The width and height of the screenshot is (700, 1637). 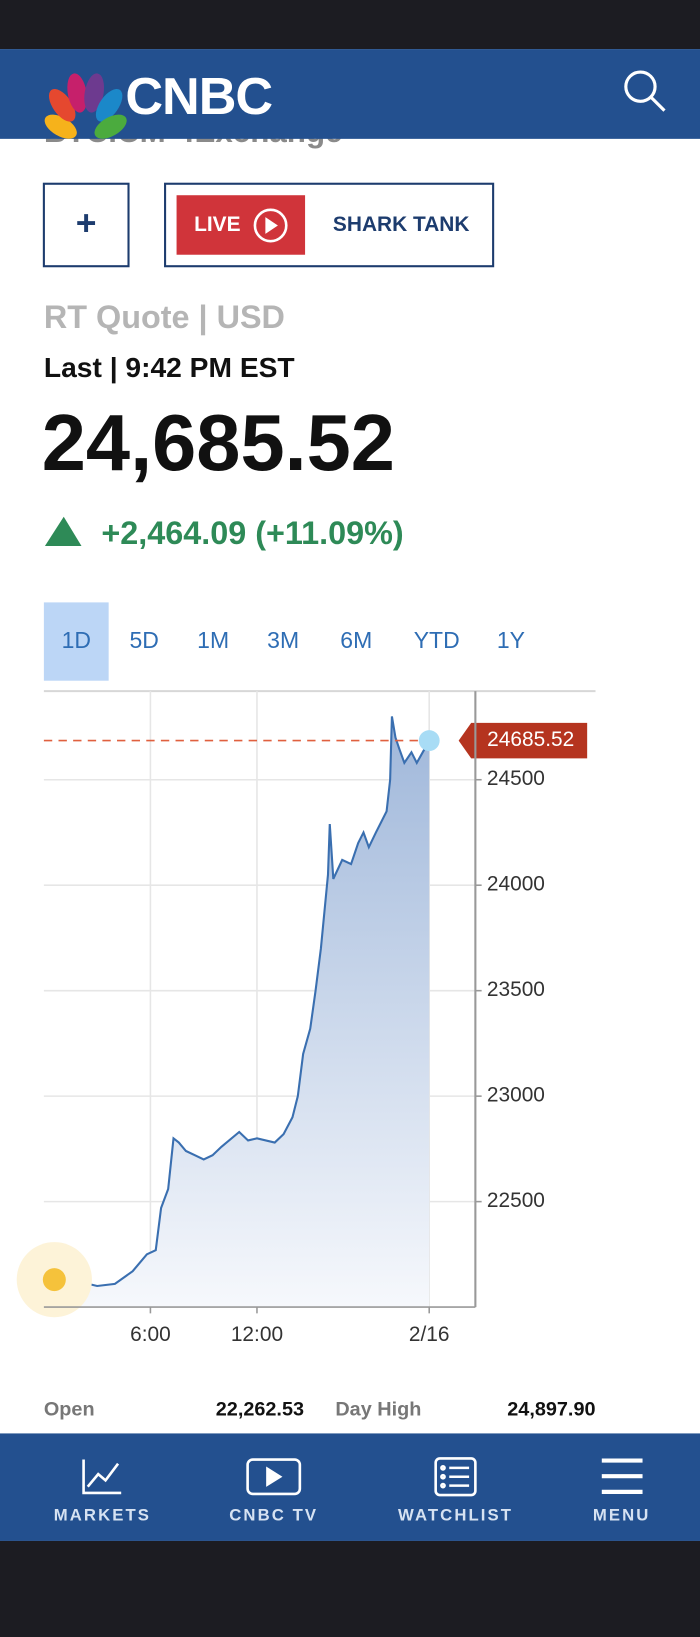 I want to click on y-tick-label: 23500, so click(x=516, y=989).